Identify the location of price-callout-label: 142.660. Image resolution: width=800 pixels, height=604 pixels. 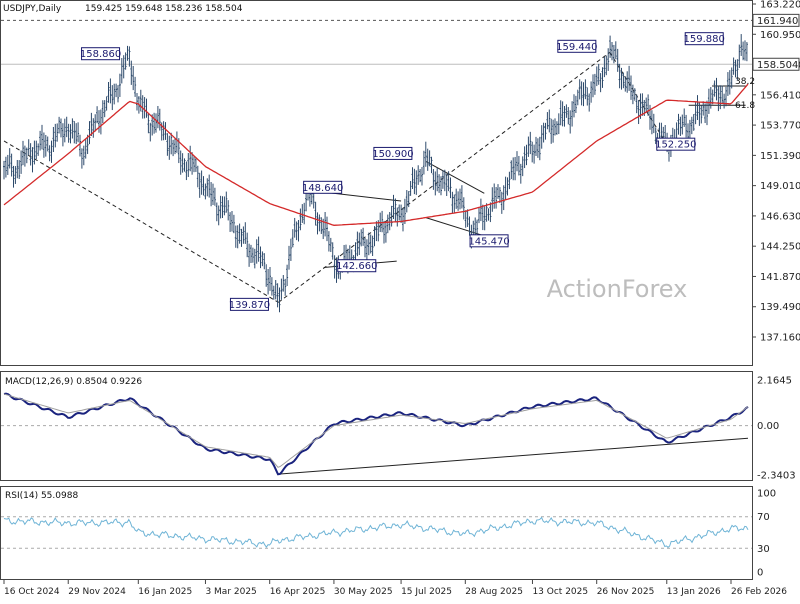
(356, 266).